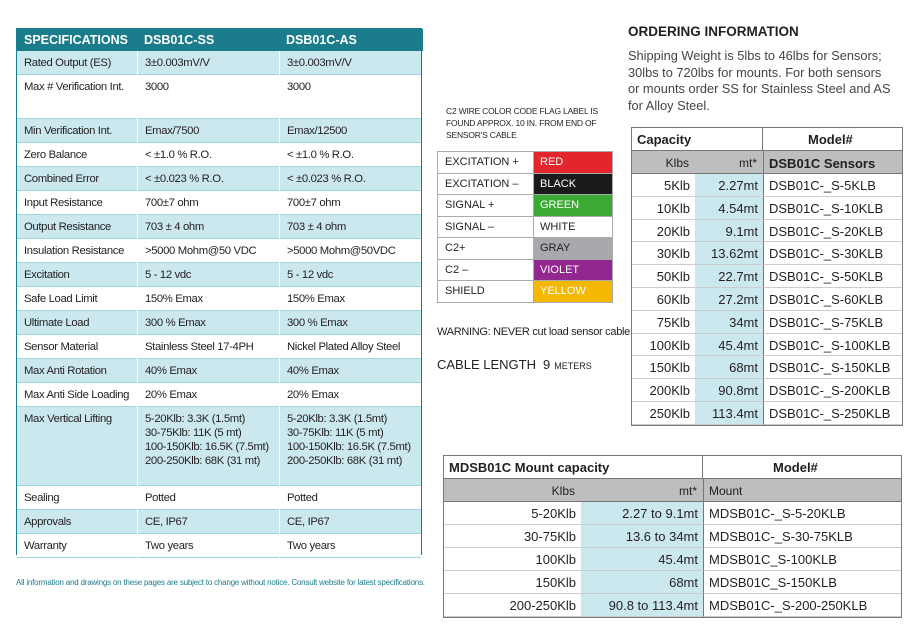 The height and width of the screenshot is (628, 919). What do you see at coordinates (514, 365) in the screenshot?
I see `cable-length: CABLE LENGTH 9 METERS` at bounding box center [514, 365].